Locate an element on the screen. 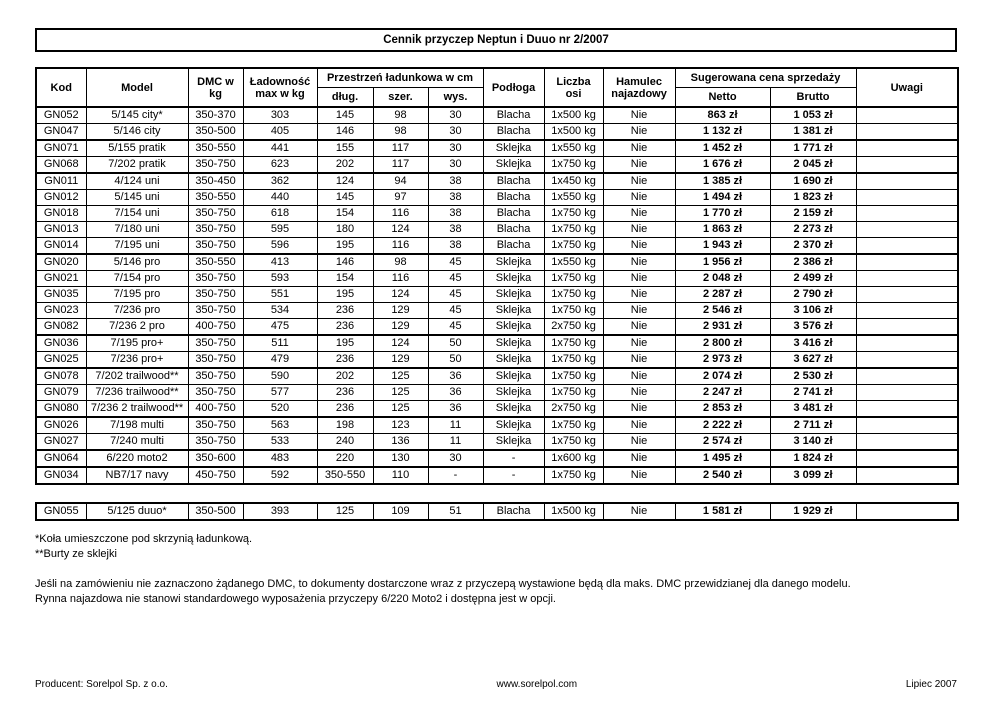 This screenshot has width=992, height=701. cell-dlug: 154 is located at coordinates (345, 213).